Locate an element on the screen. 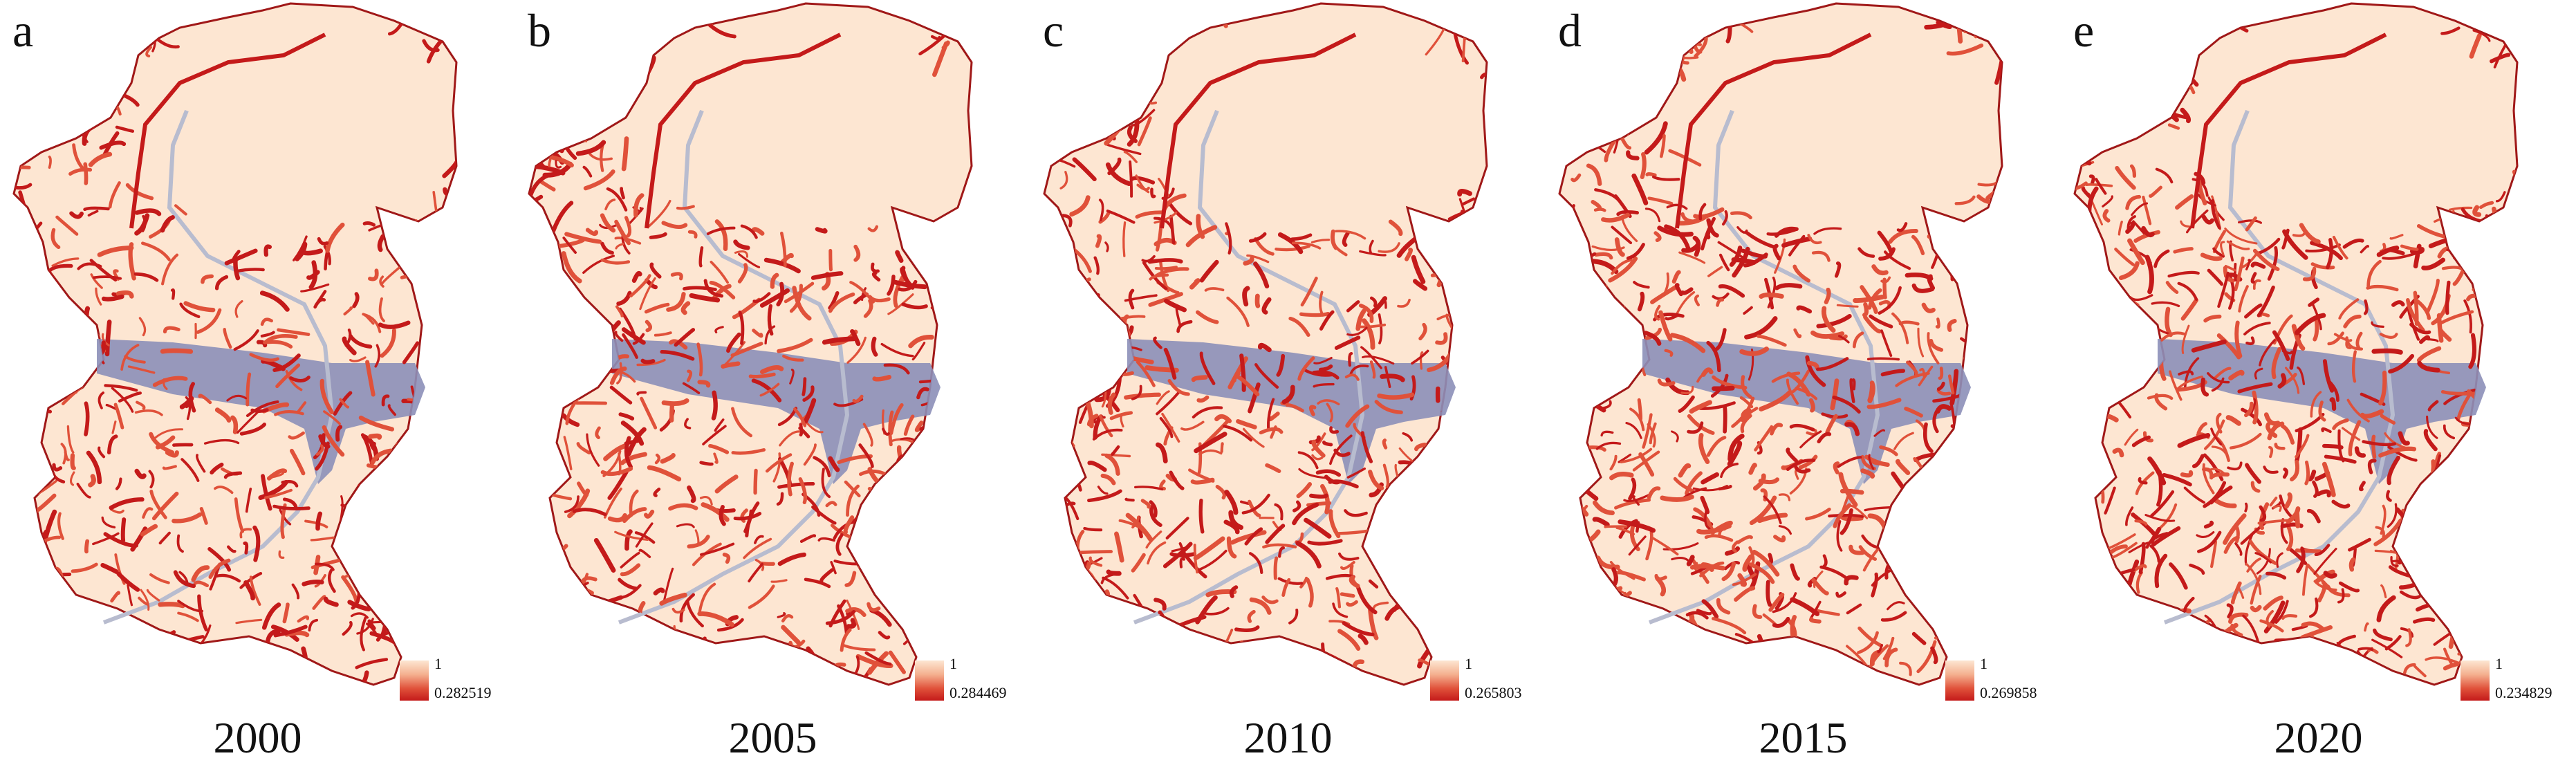 The width and height of the screenshot is (2576, 776). panel-year: 2010 is located at coordinates (1288, 737).